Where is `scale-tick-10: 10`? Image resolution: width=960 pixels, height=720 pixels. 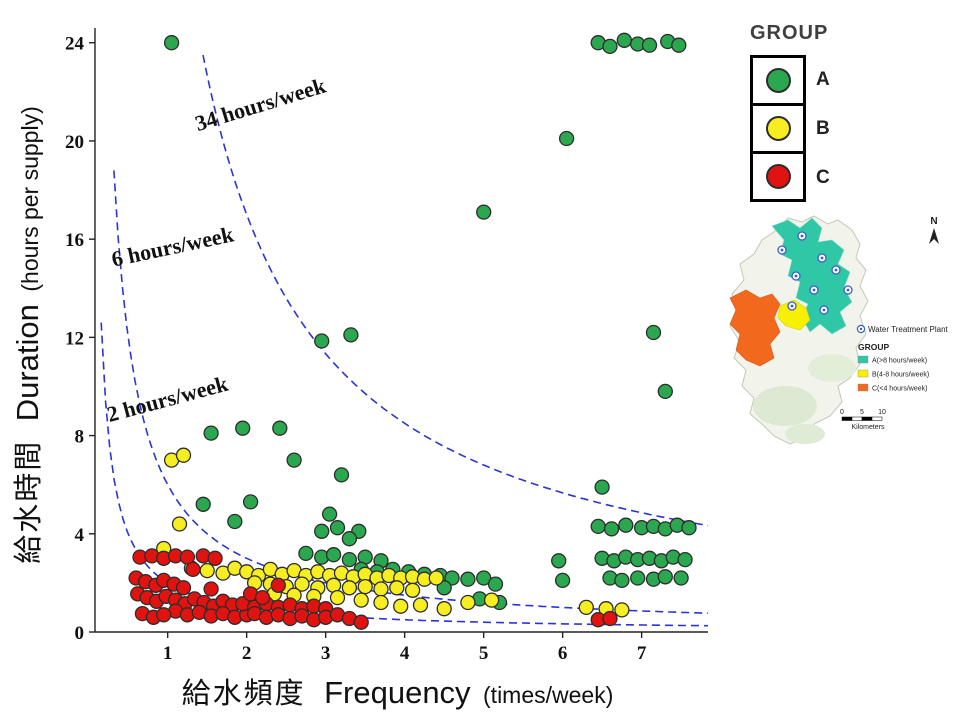 scale-tick-10: 10 is located at coordinates (882, 412).